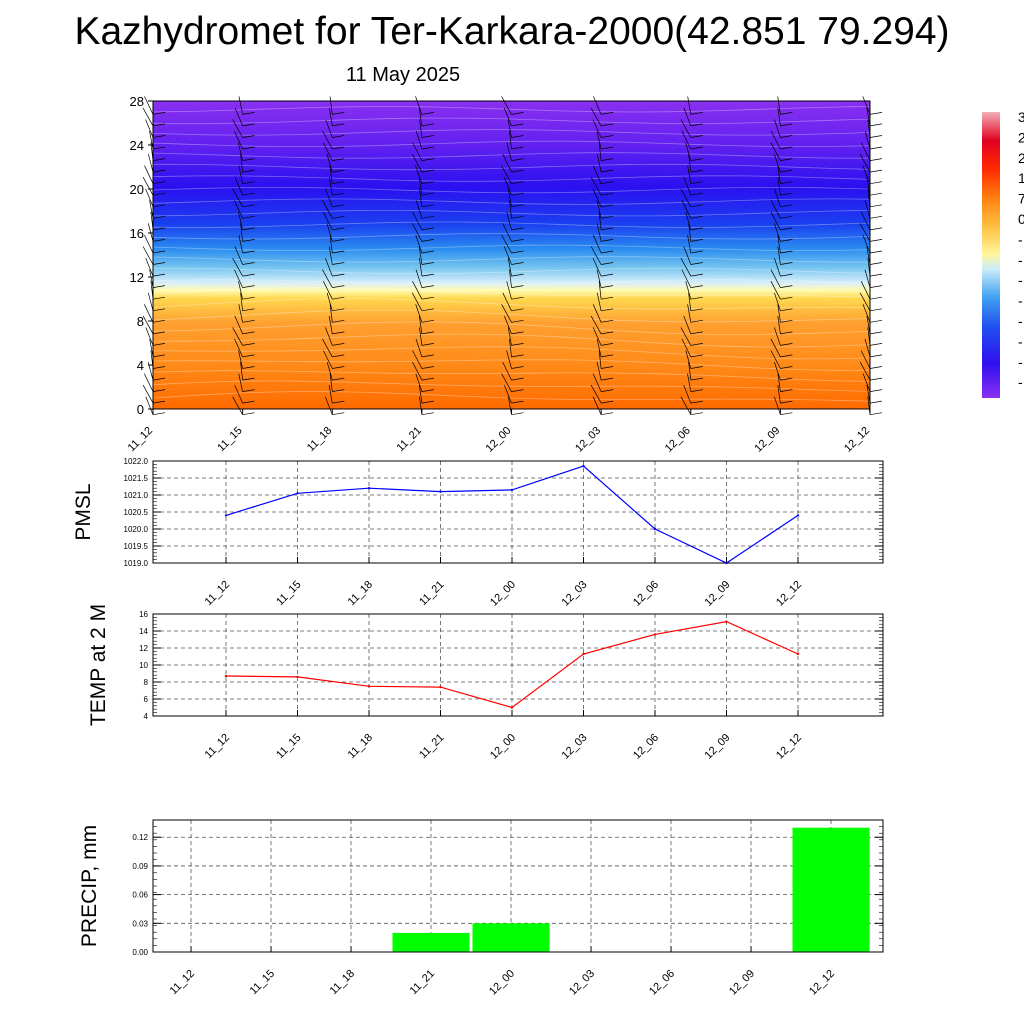 This screenshot has height=1024, width=1024. Describe the element at coordinates (320, 440) in the screenshot. I see `x-tick-label: 11_18` at that location.